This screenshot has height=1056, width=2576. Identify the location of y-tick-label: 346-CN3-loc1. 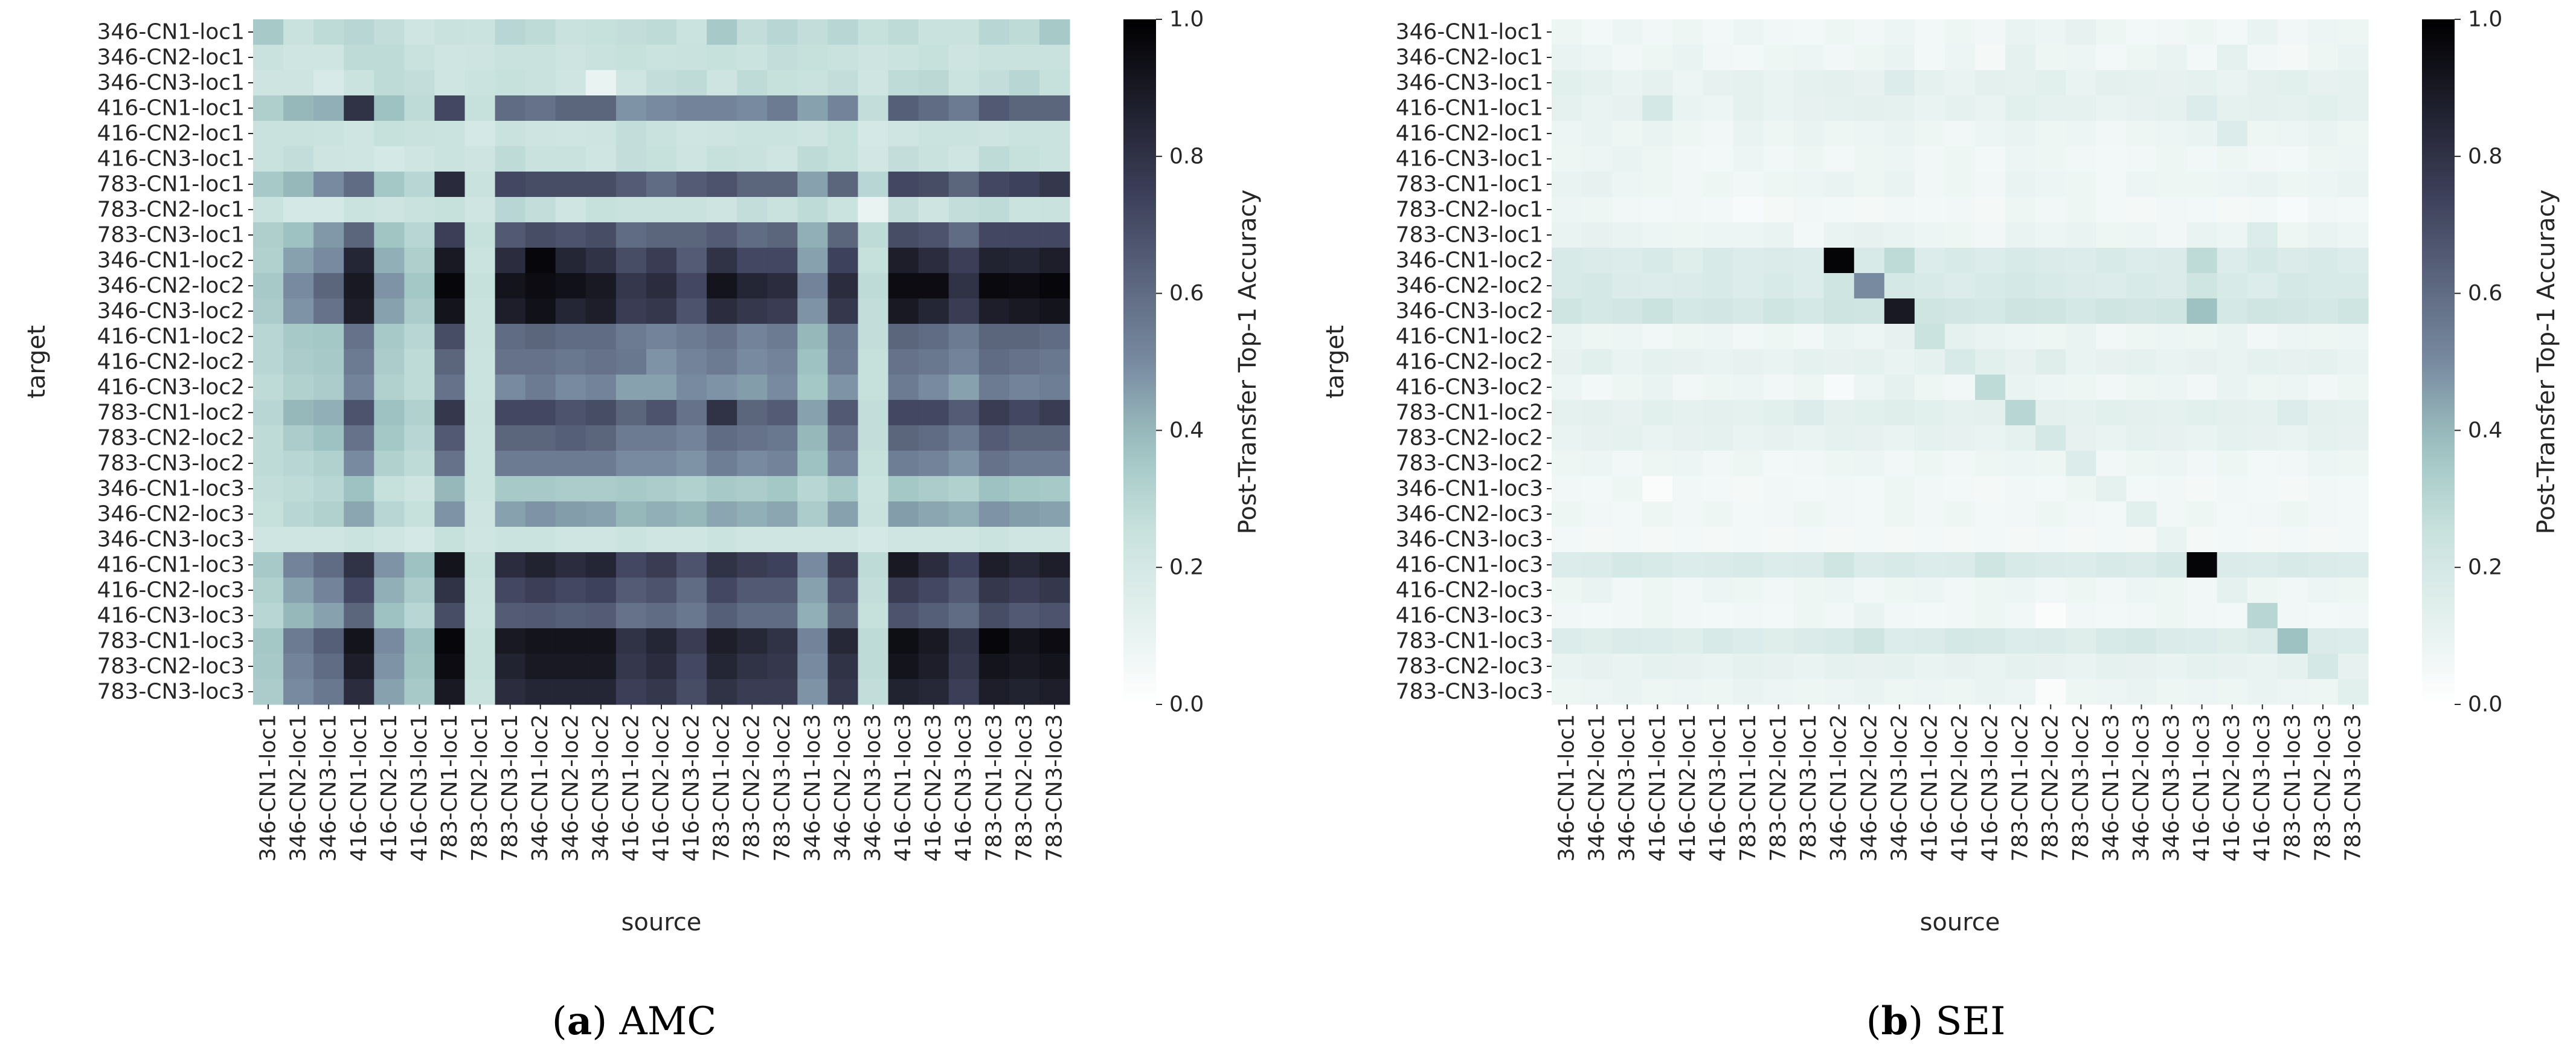
(1469, 83).